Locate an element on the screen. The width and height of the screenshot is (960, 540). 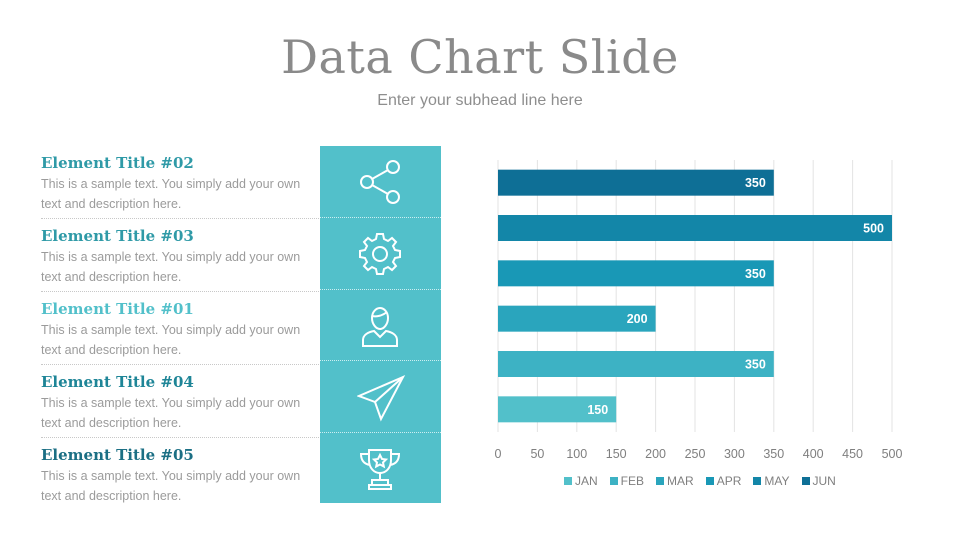
legend-item-feb: FEB is located at coordinates (627, 481).